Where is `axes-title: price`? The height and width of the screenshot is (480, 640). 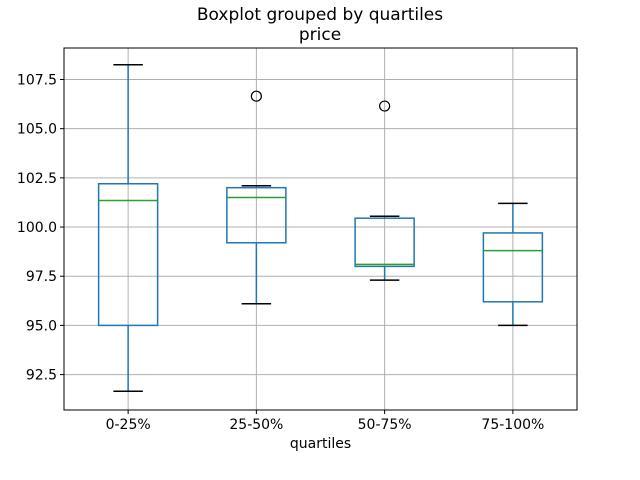
axes-title: price is located at coordinates (320, 35).